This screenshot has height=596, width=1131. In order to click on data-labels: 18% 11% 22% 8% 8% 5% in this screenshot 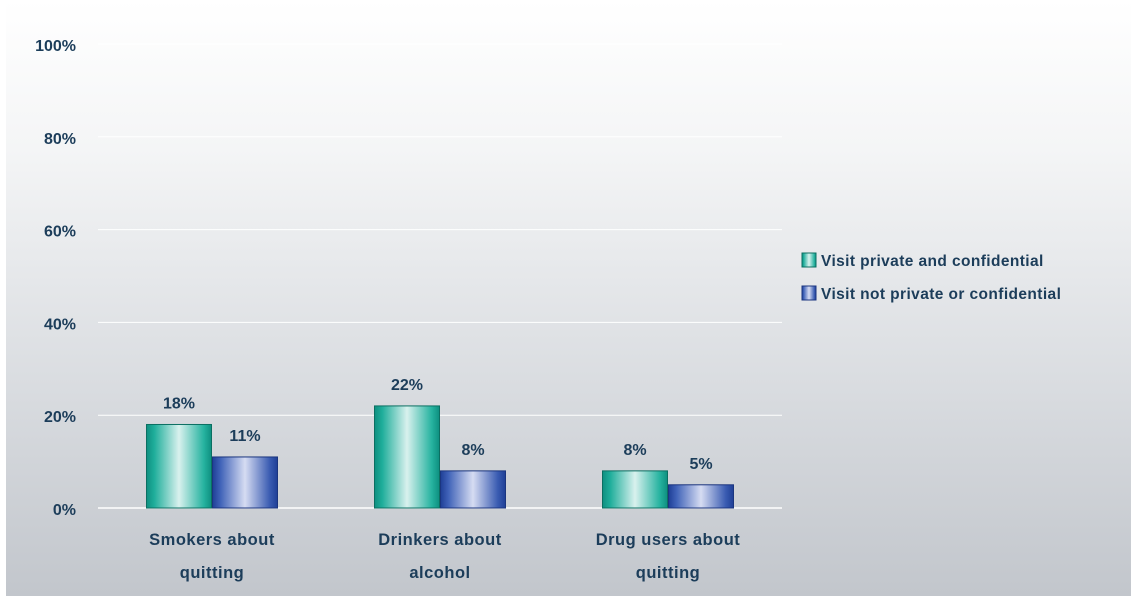, I will do `click(438, 425)`.